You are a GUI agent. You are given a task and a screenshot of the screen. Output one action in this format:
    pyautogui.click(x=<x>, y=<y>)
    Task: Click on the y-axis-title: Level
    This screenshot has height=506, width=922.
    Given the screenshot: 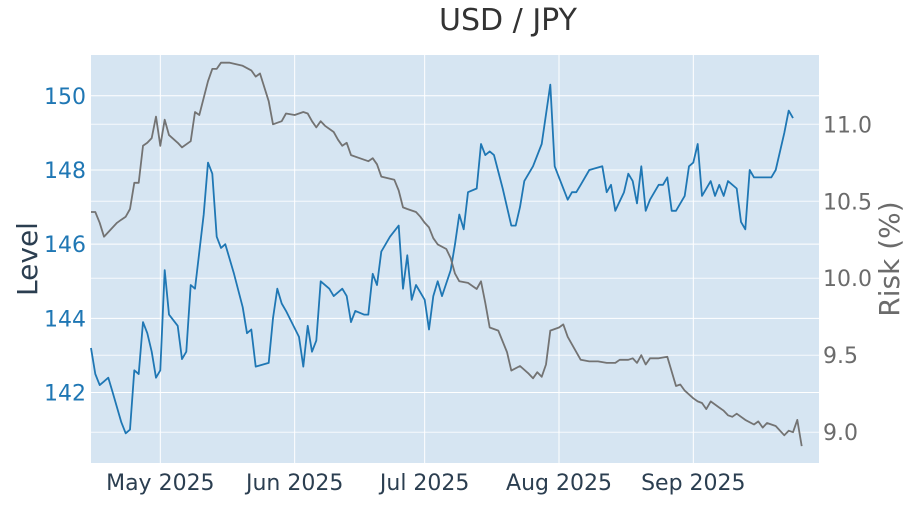 What is the action you would take?
    pyautogui.click(x=27, y=259)
    